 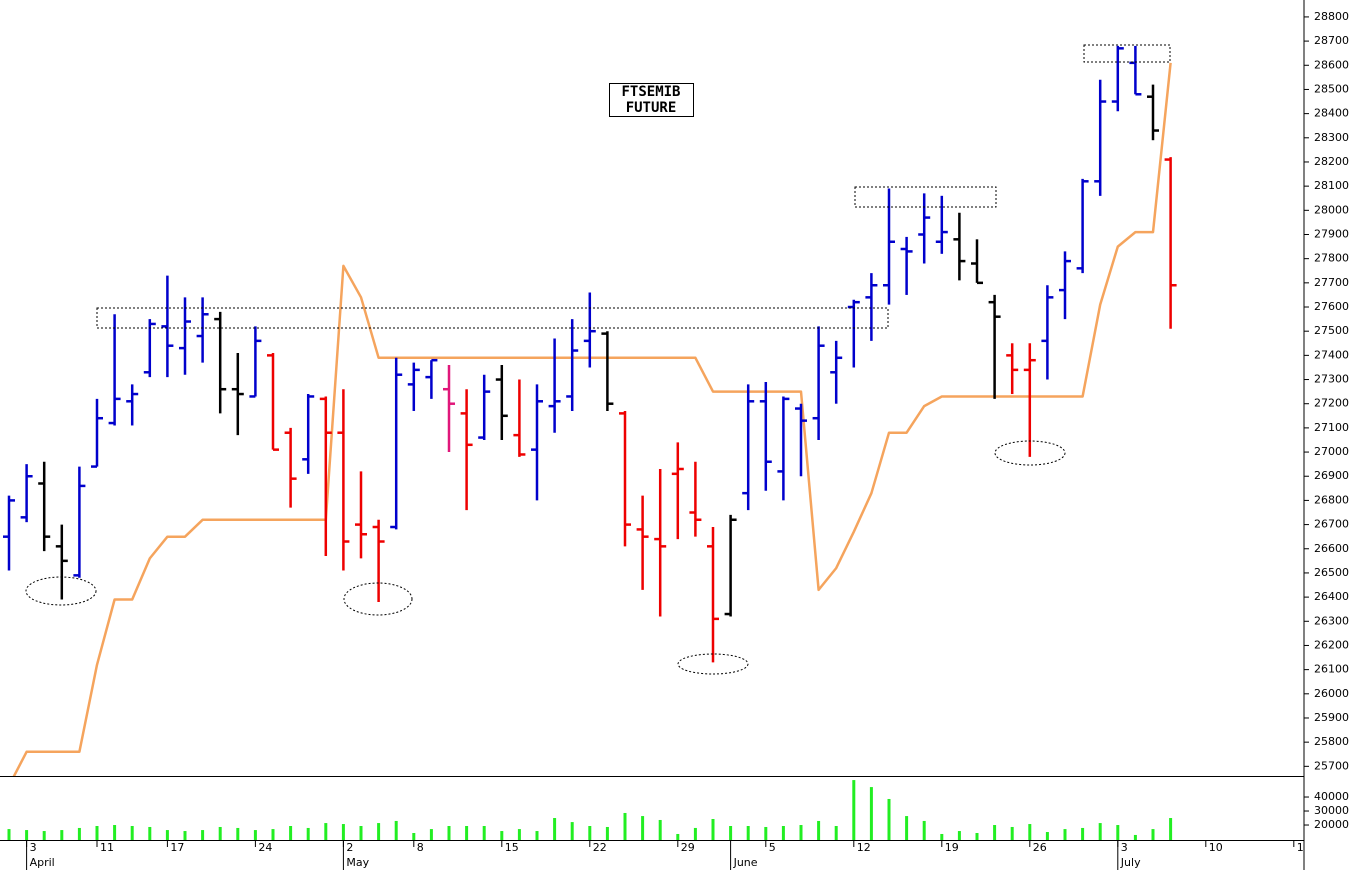 What do you see at coordinates (1331, 282) in the screenshot?
I see `y-tick-label: 27700` at bounding box center [1331, 282].